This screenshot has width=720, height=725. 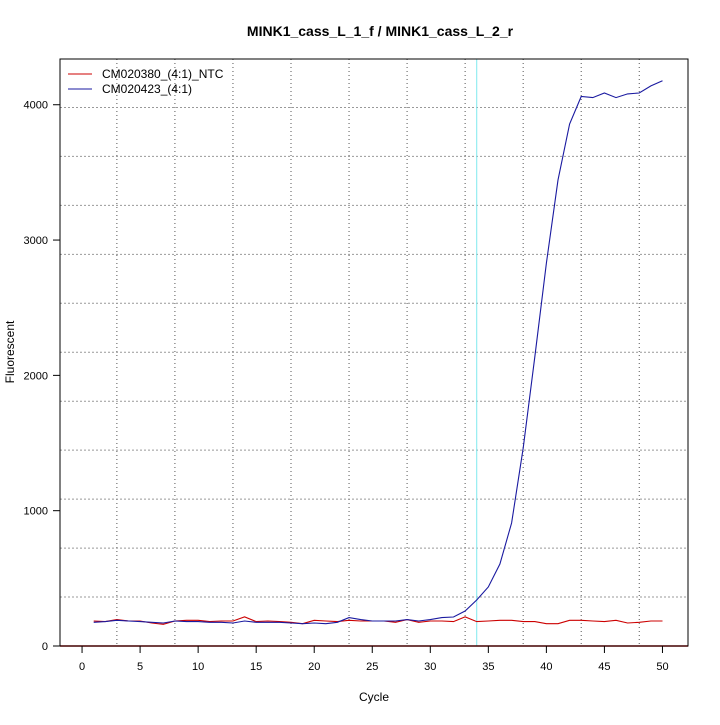 I want to click on y-tick-label: 2000, so click(x=36, y=376).